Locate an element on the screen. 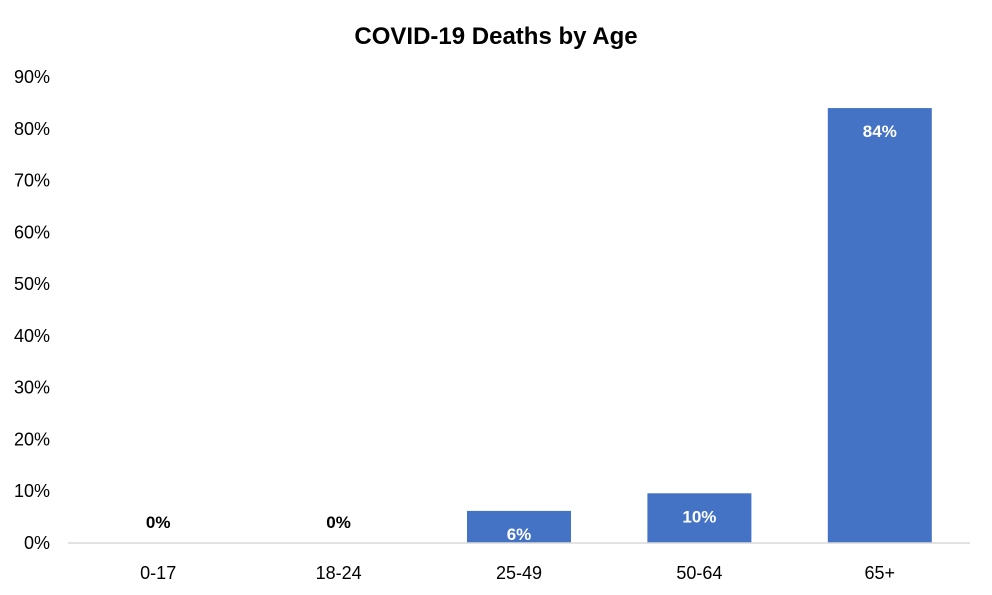 The image size is (992, 595). data-label: 10% is located at coordinates (699, 516).